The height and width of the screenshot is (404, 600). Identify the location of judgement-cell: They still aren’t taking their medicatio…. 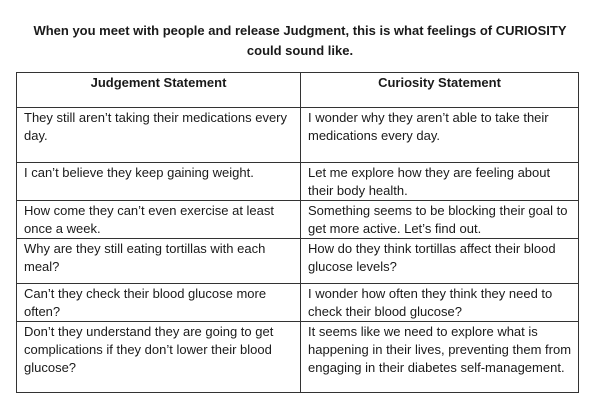
(158, 135).